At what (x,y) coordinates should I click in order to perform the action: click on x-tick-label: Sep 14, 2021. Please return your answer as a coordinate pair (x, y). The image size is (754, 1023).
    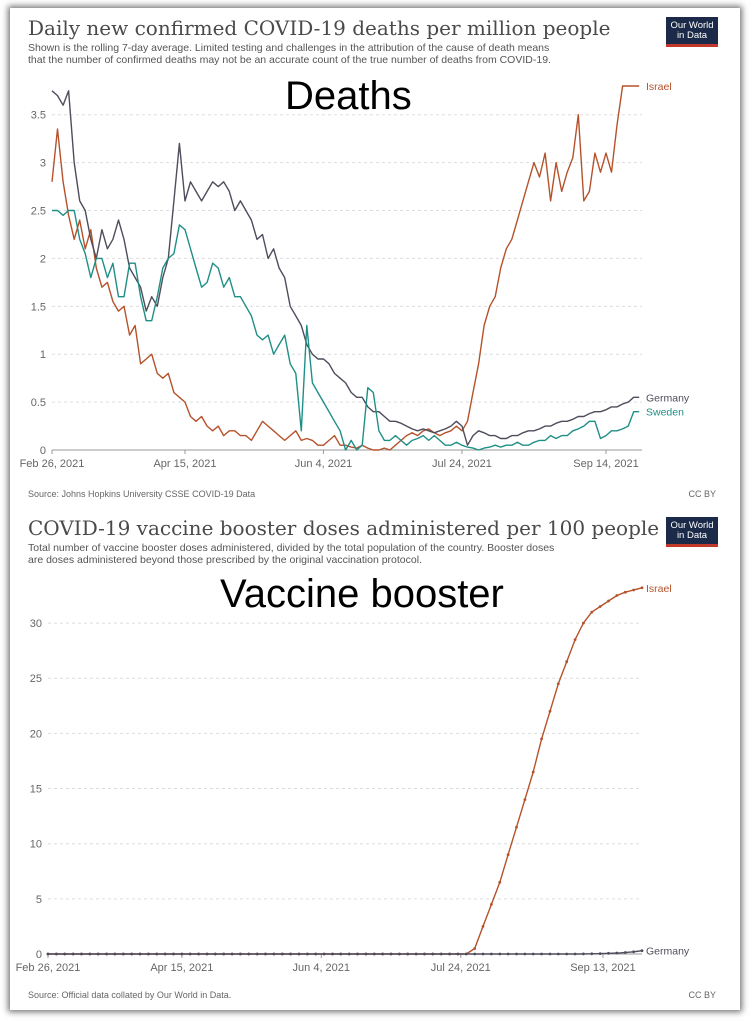
    Looking at the image, I should click on (605, 464).